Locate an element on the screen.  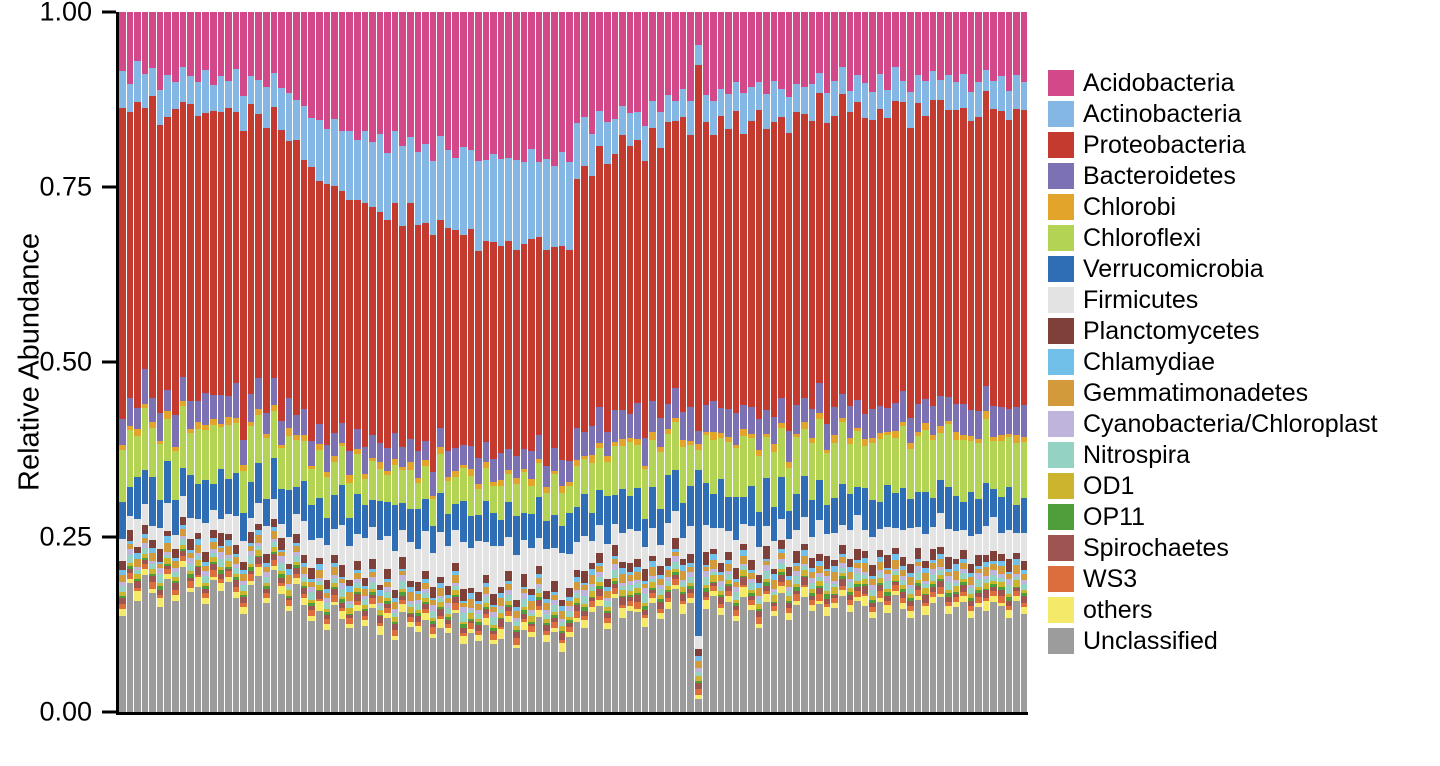
legend-label: others is located at coordinates (1118, 610).